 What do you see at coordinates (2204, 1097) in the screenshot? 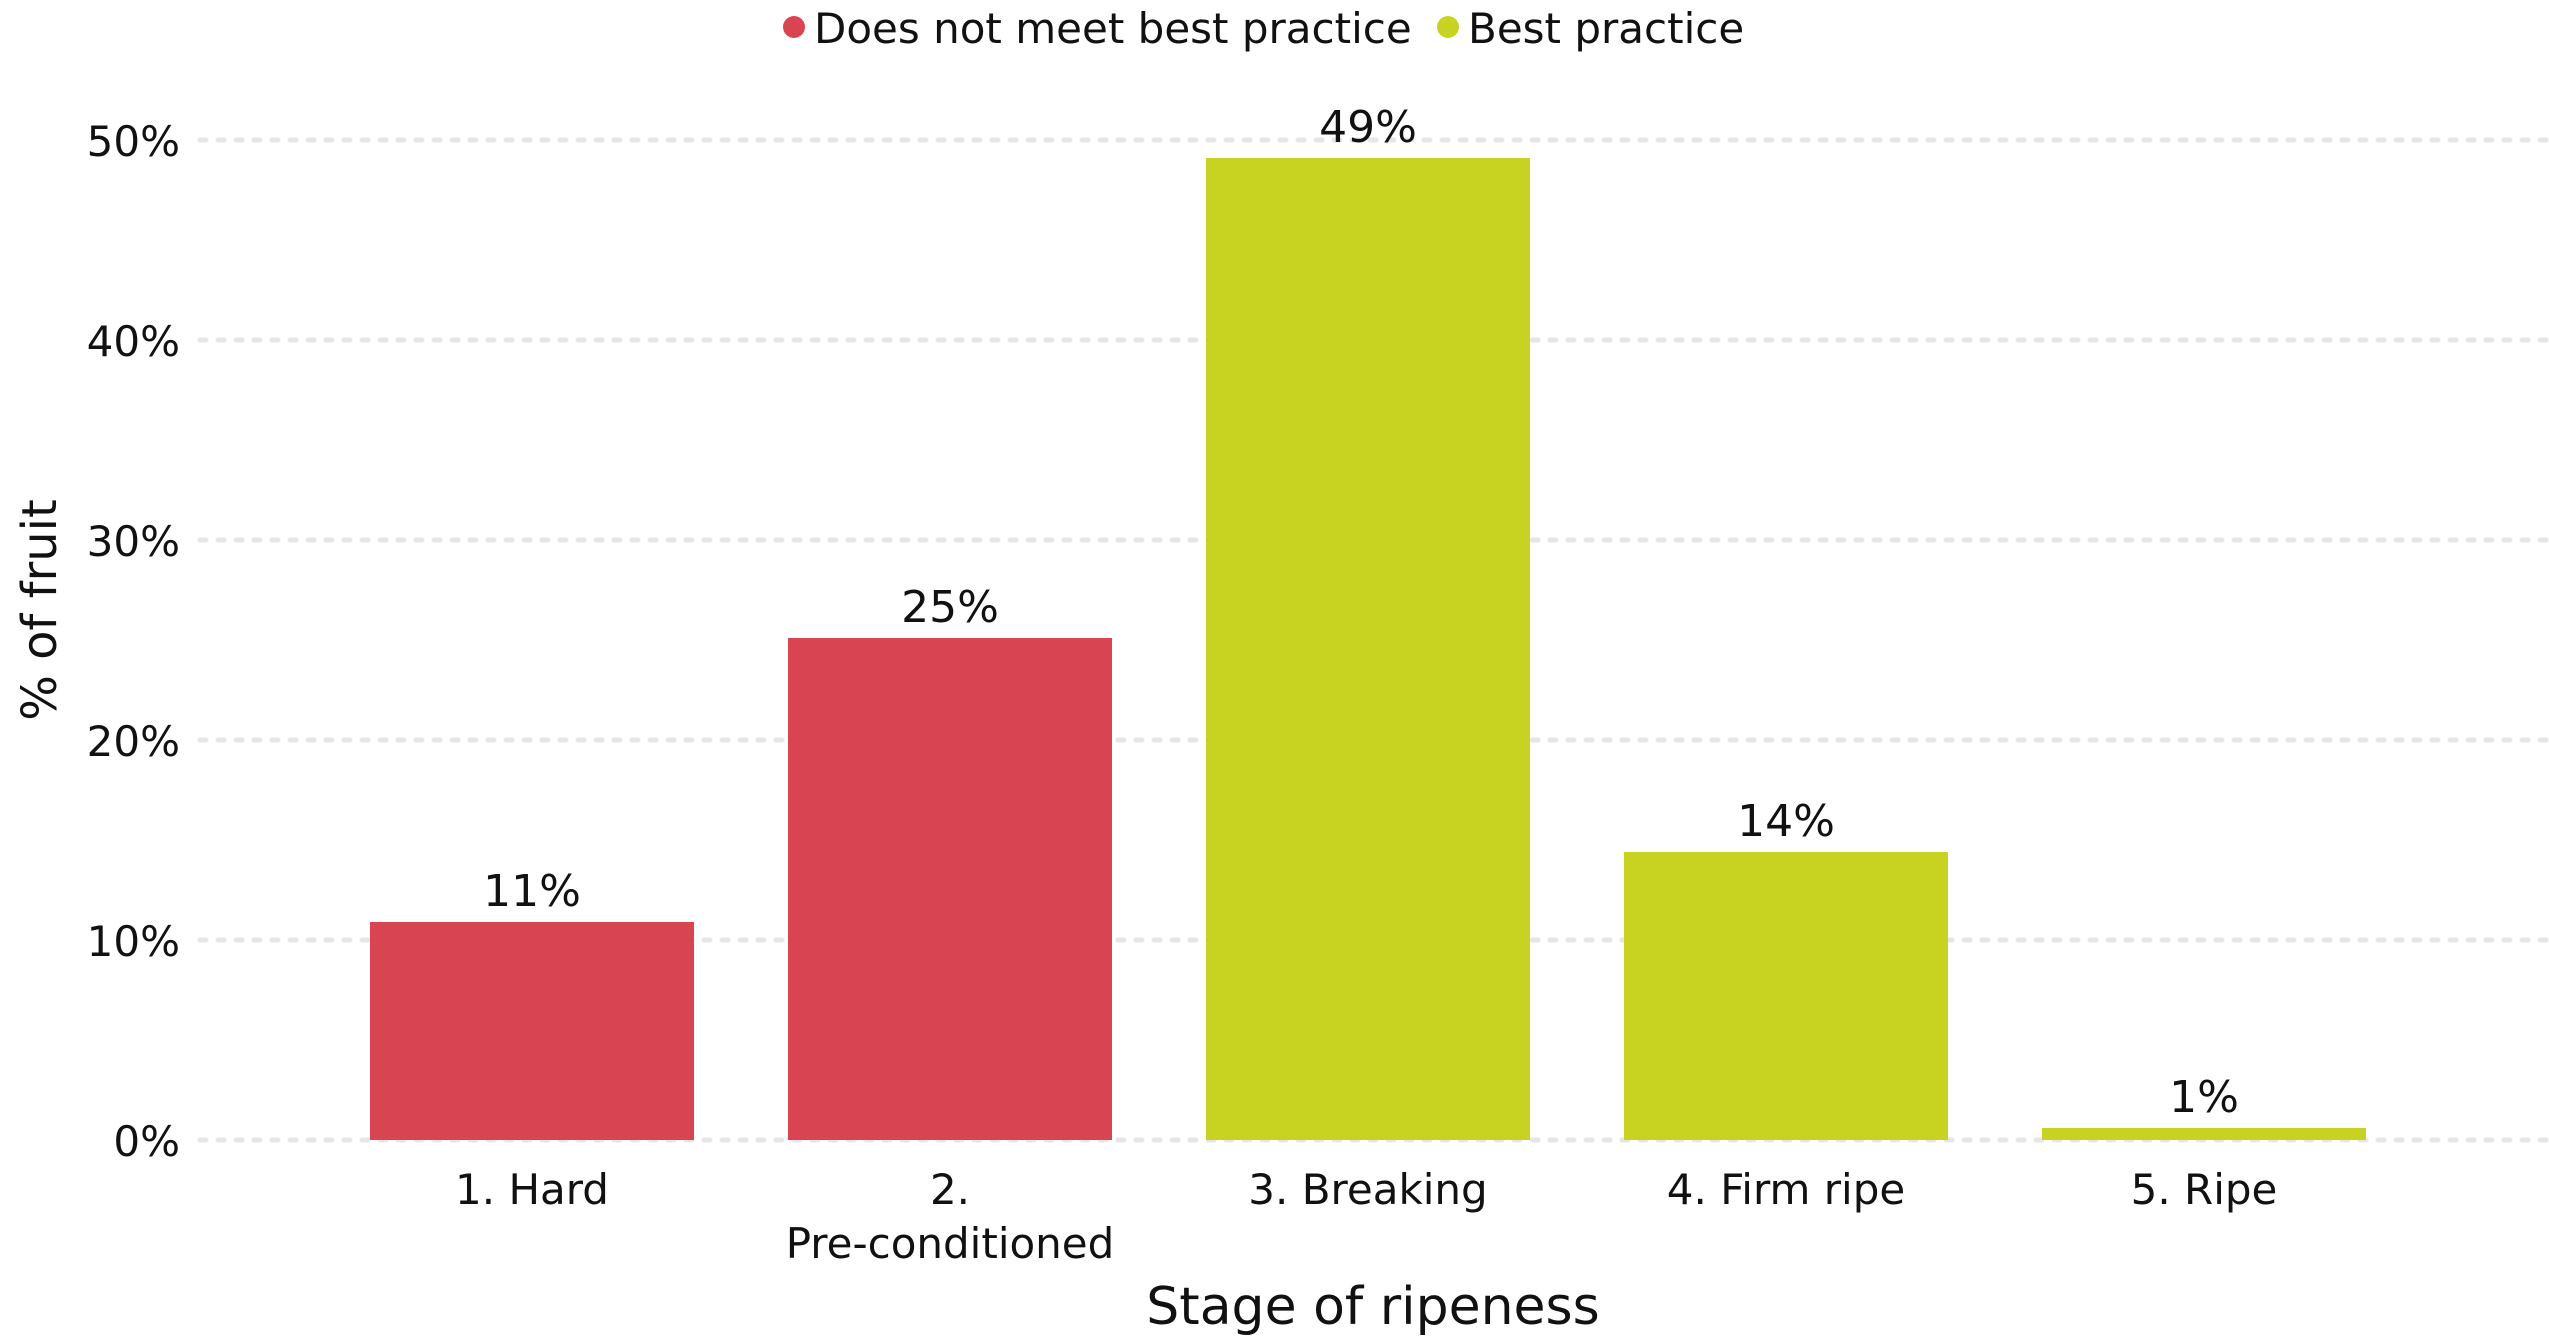
I see `bar-value-label: 1%` at bounding box center [2204, 1097].